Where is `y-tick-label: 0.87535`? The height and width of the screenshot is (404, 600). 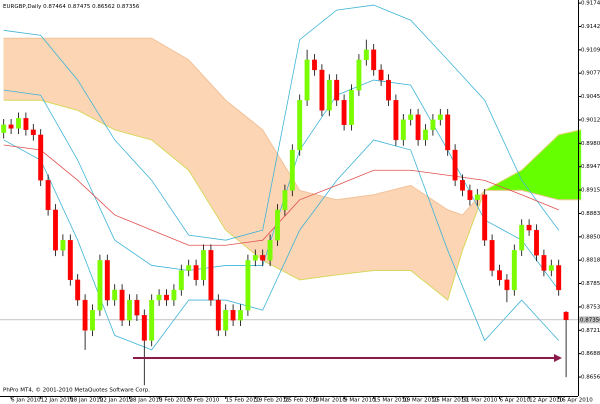 y-tick-label: 0.87535 is located at coordinates (590, 307).